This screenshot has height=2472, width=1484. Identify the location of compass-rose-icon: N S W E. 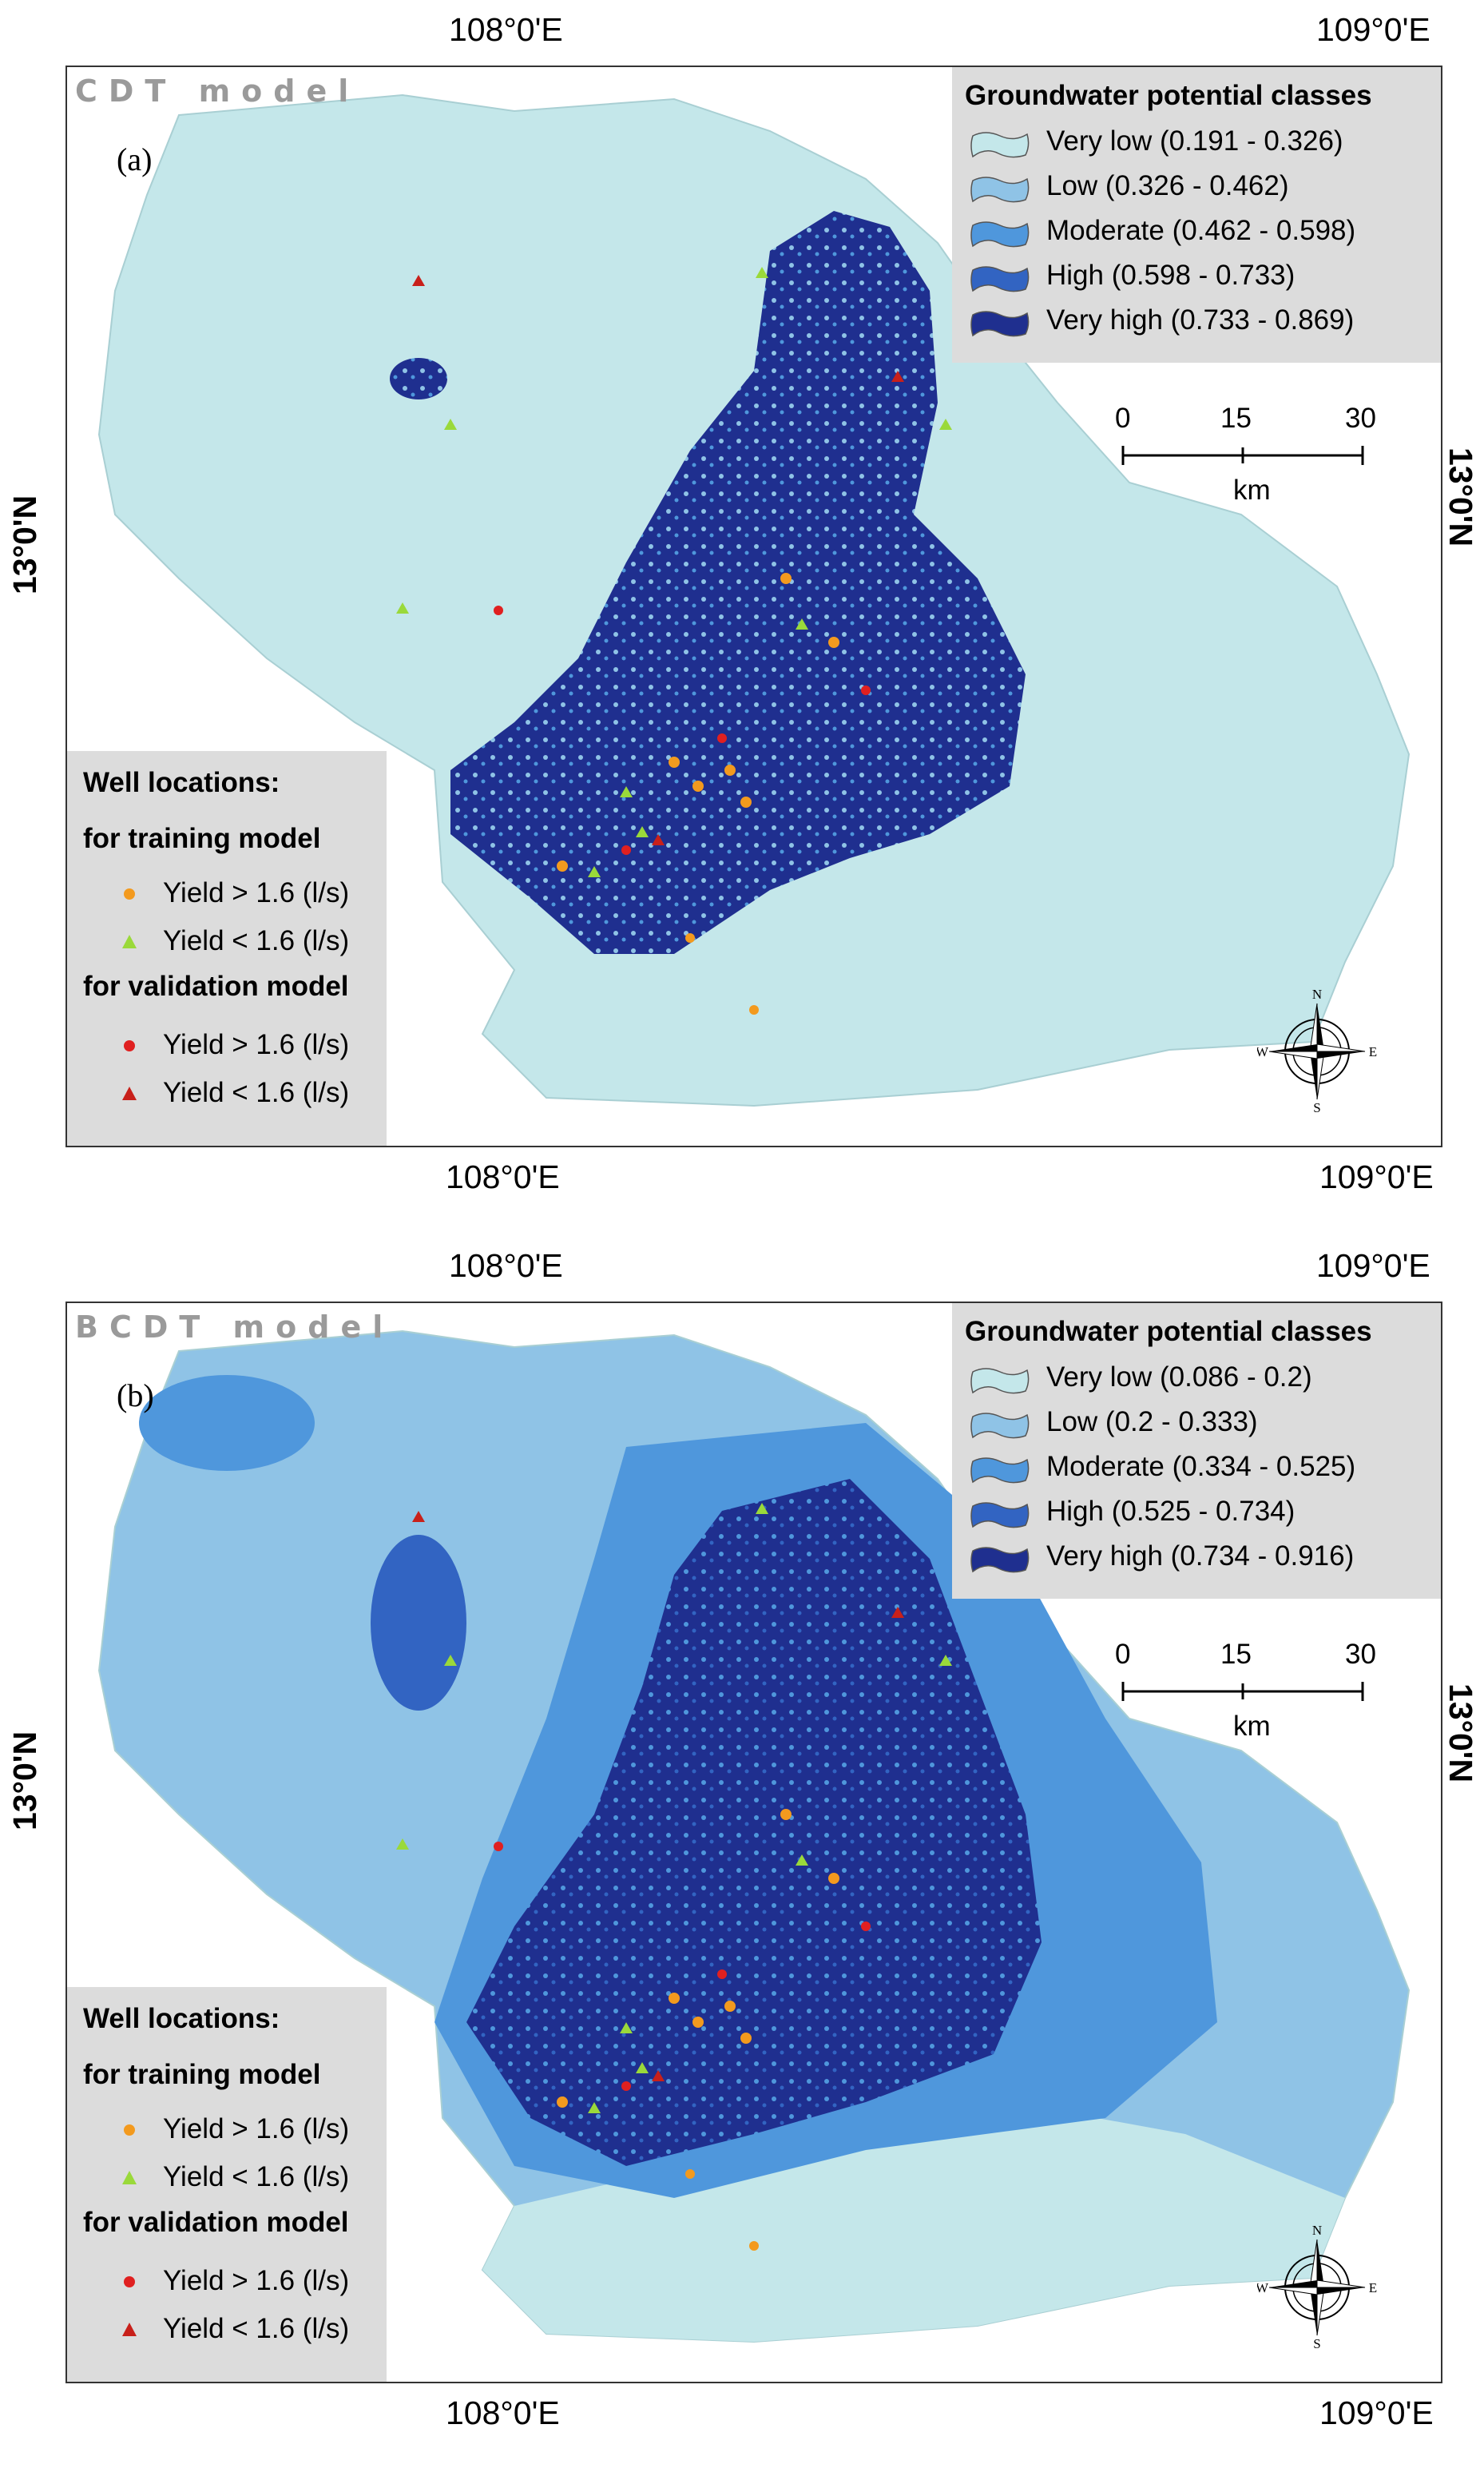
(1317, 2286).